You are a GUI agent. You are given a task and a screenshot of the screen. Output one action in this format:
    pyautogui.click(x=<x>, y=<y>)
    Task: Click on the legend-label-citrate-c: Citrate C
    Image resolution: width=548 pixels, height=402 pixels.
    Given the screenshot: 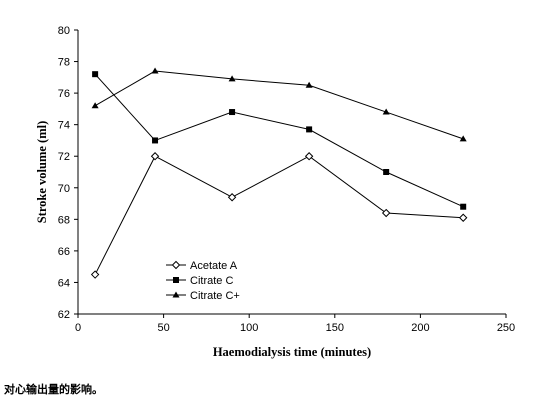 What is the action you would take?
    pyautogui.click(x=211, y=281)
    